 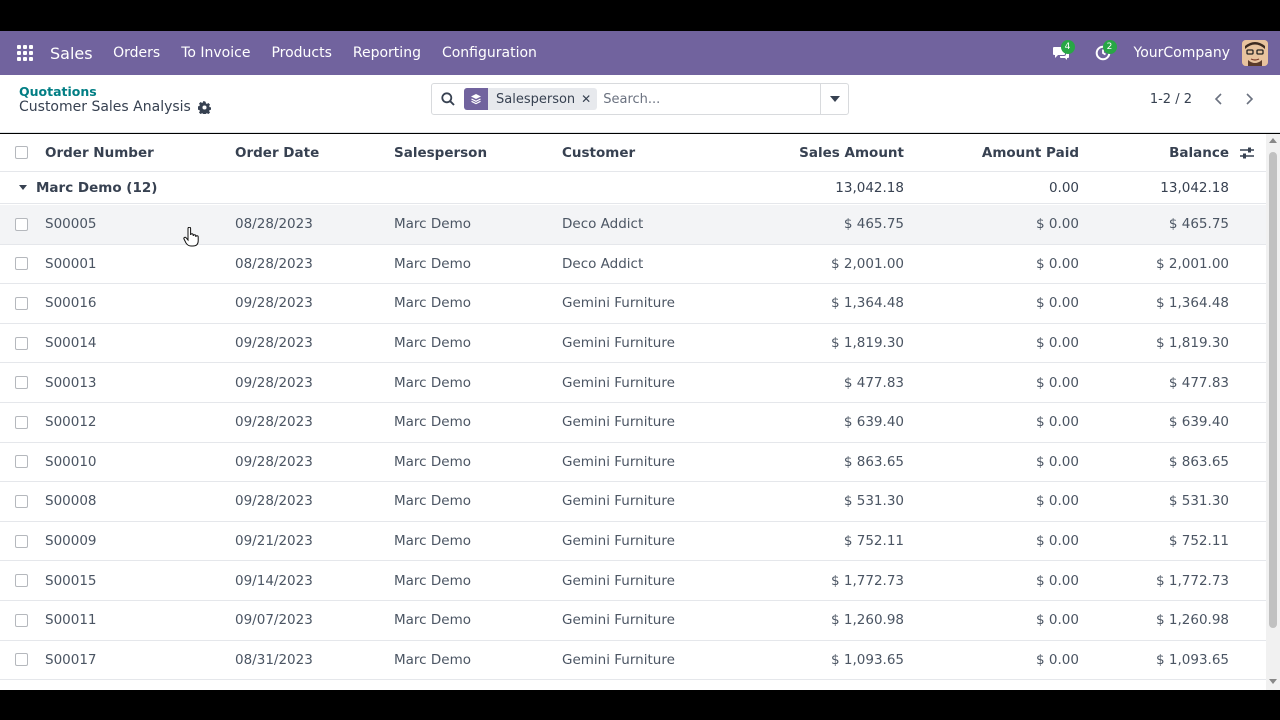 I want to click on user-avatar, so click(x=1255, y=53).